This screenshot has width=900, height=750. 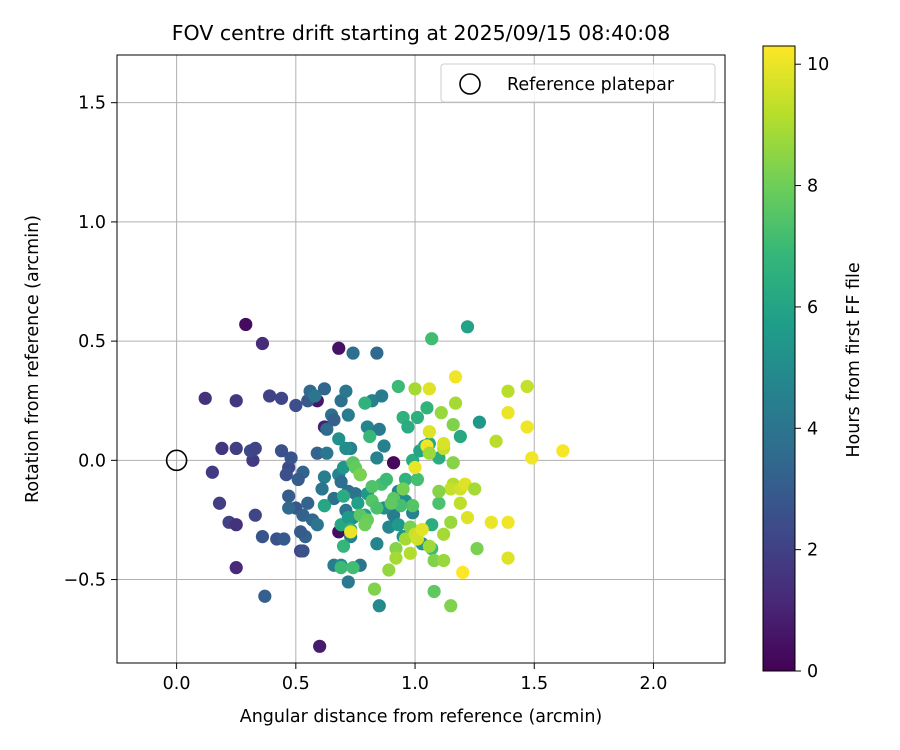 I want to click on legend-box, so click(x=578, y=83).